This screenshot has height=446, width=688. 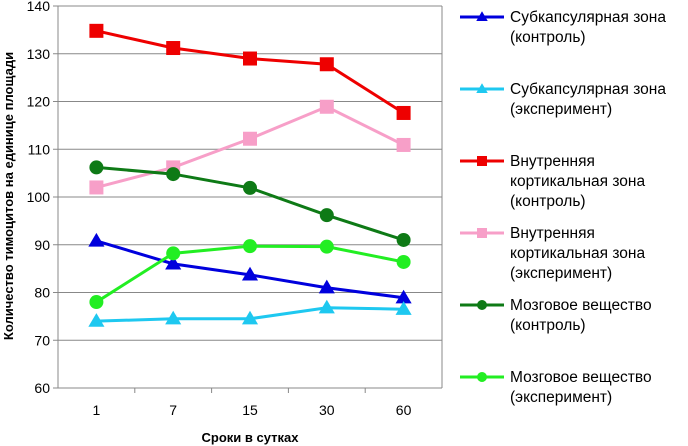 I want to click on y-tick-label: 80, so click(x=42, y=293).